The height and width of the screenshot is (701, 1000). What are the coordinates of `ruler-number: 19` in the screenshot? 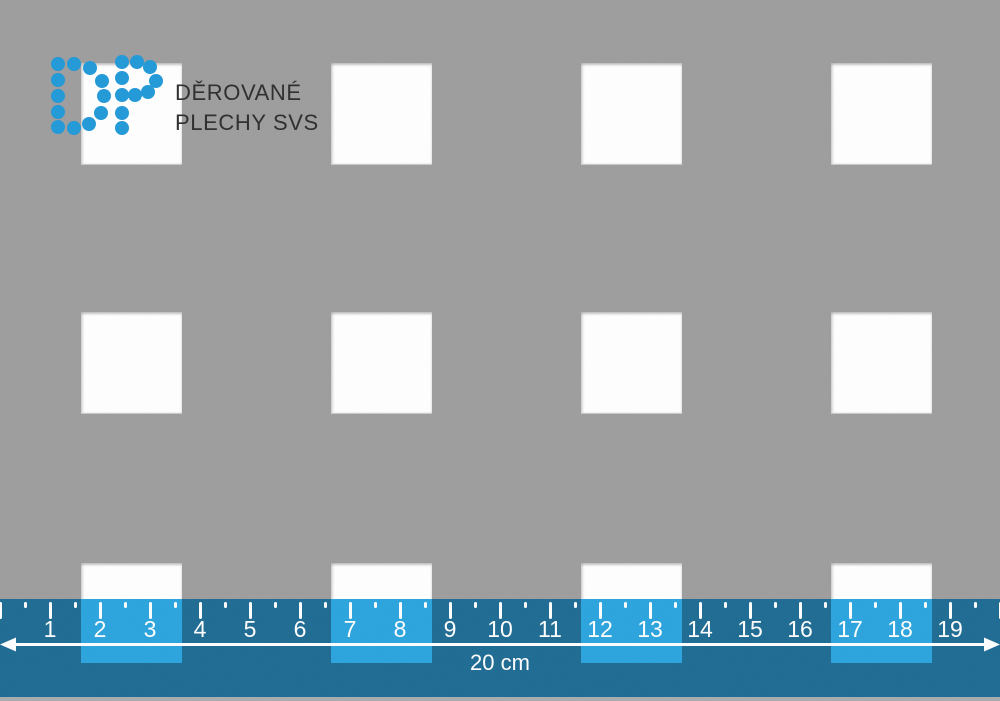 It's located at (950, 629).